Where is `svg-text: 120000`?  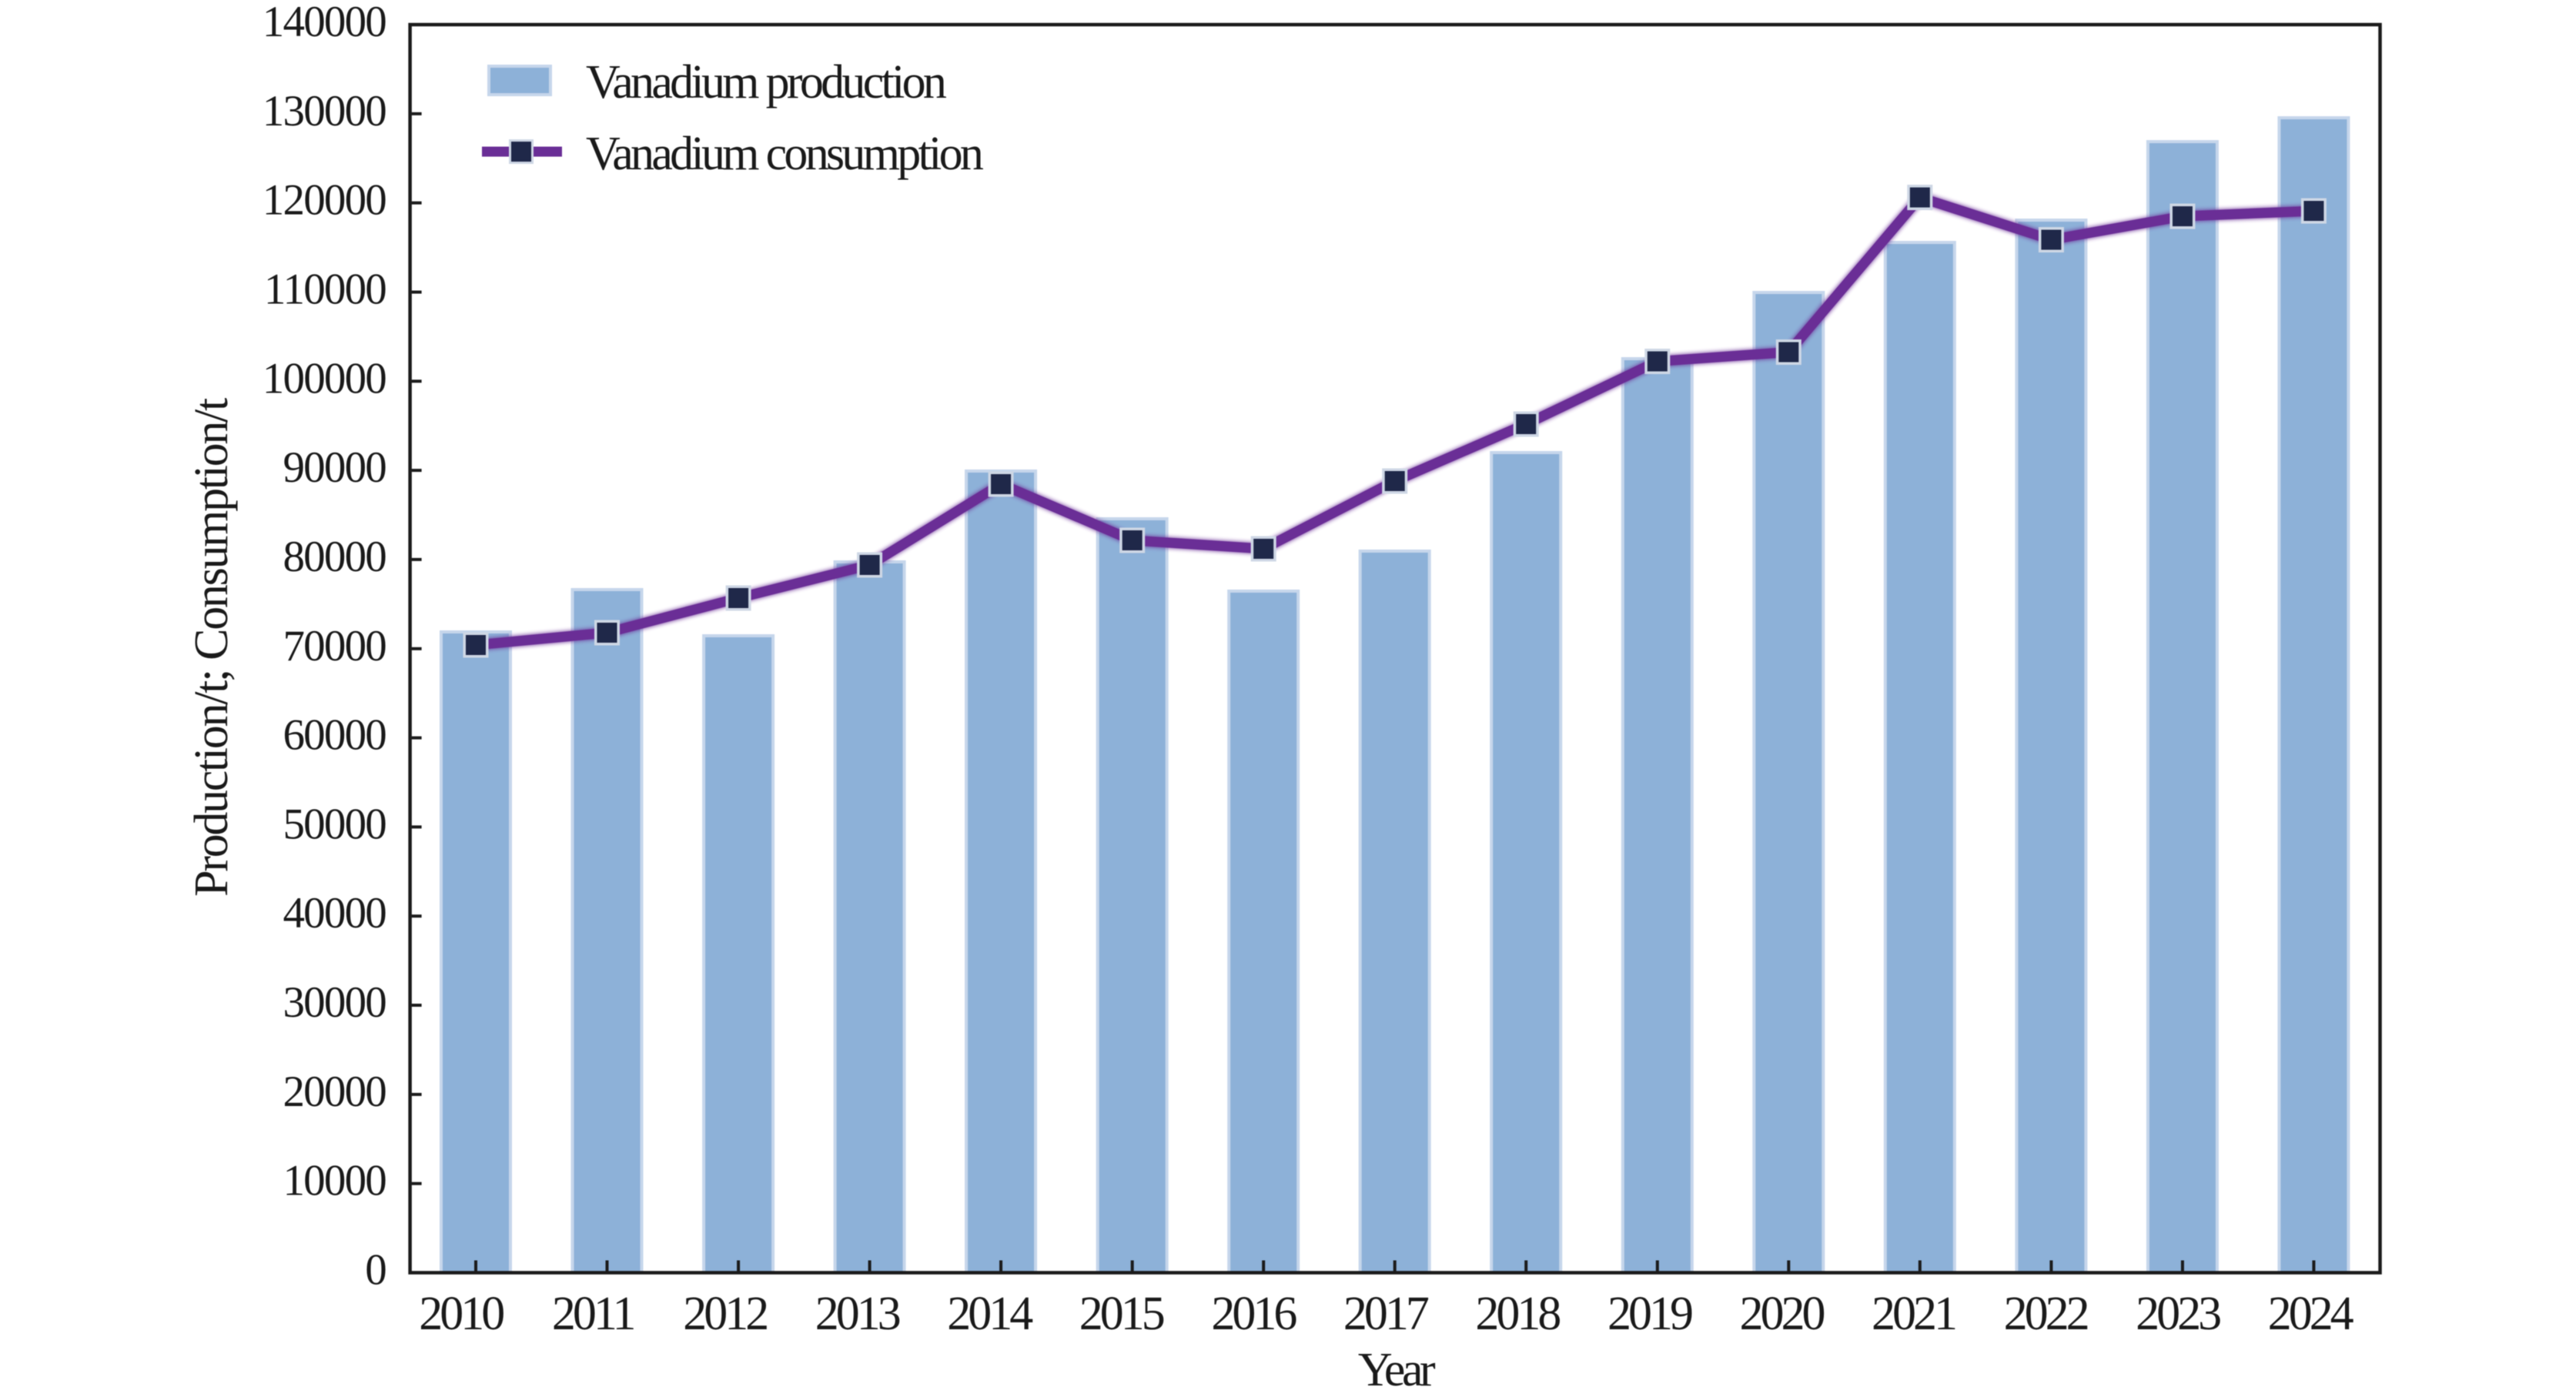 svg-text: 120000 is located at coordinates (325, 200).